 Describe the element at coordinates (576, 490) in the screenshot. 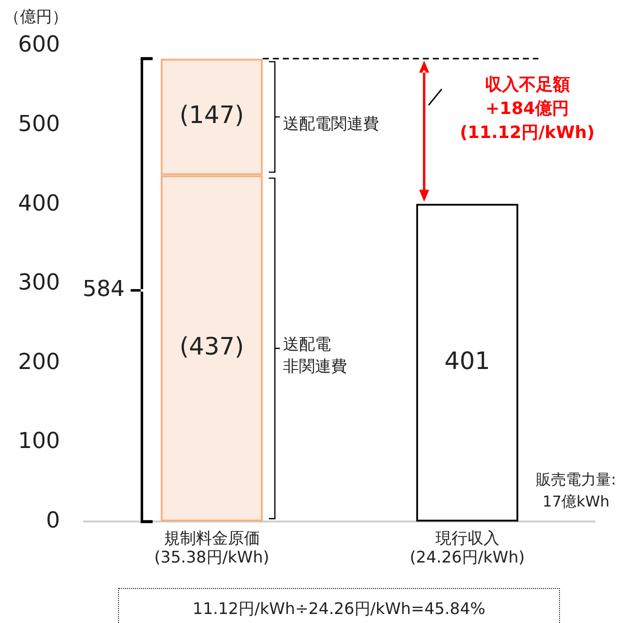

I see `annotation: 販売電力量: 17億kWh` at that location.